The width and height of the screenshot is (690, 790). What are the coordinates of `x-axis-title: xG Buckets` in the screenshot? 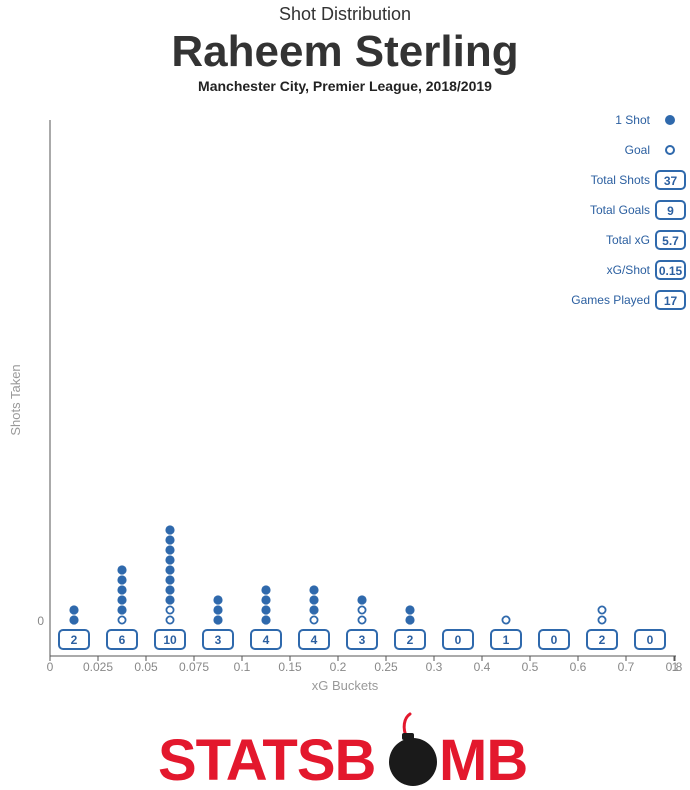 It's located at (345, 685).